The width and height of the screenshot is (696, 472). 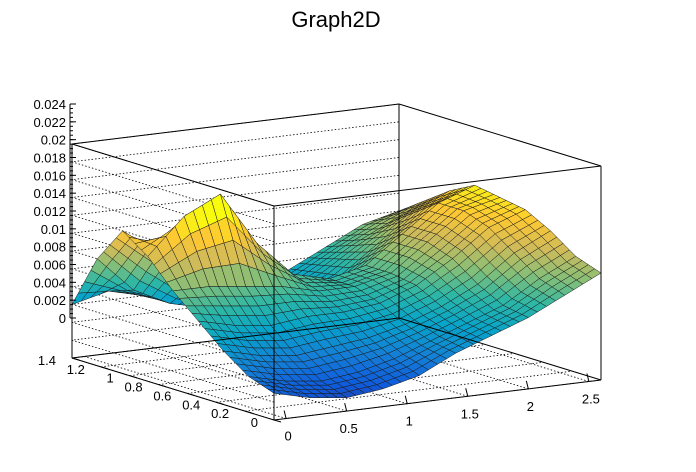 What do you see at coordinates (49, 247) in the screenshot?
I see `z-tick-label: 0.008` at bounding box center [49, 247].